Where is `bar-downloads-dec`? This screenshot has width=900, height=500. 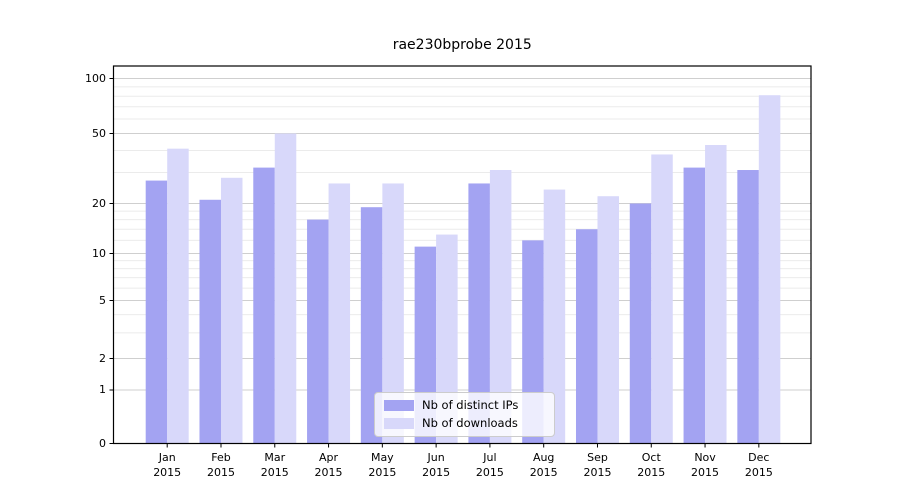 bar-downloads-dec is located at coordinates (769, 269).